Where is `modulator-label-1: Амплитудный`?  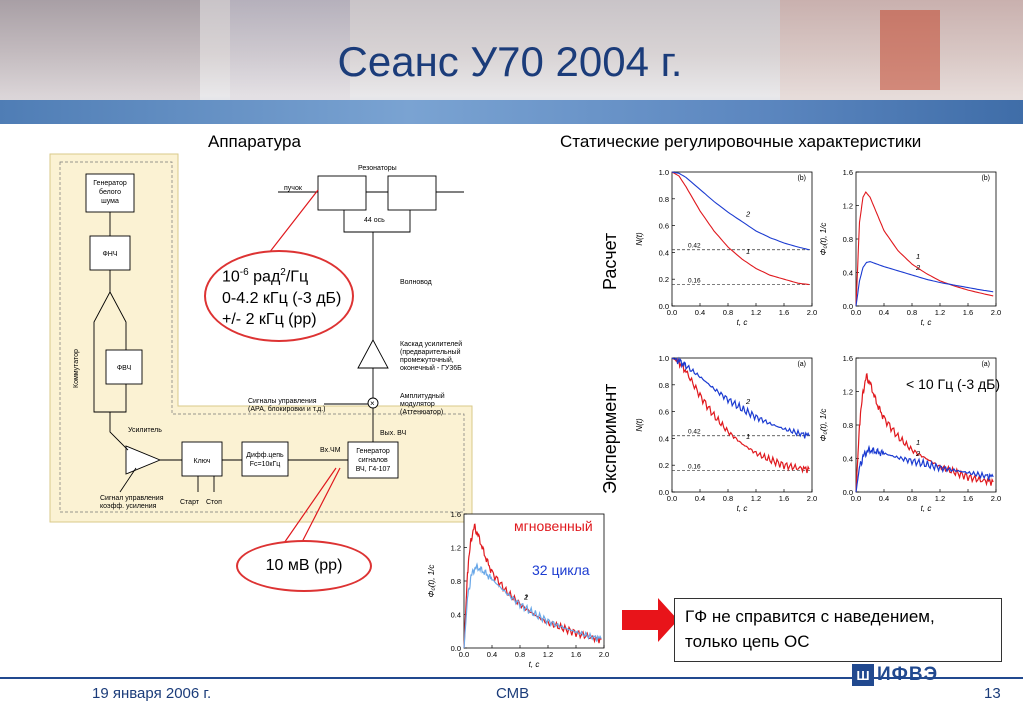 modulator-label-1: Амплитудный is located at coordinates (422, 396).